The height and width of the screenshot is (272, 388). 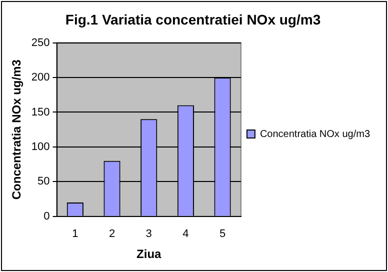 I want to click on y-tick-label: 0, so click(x=47, y=216).